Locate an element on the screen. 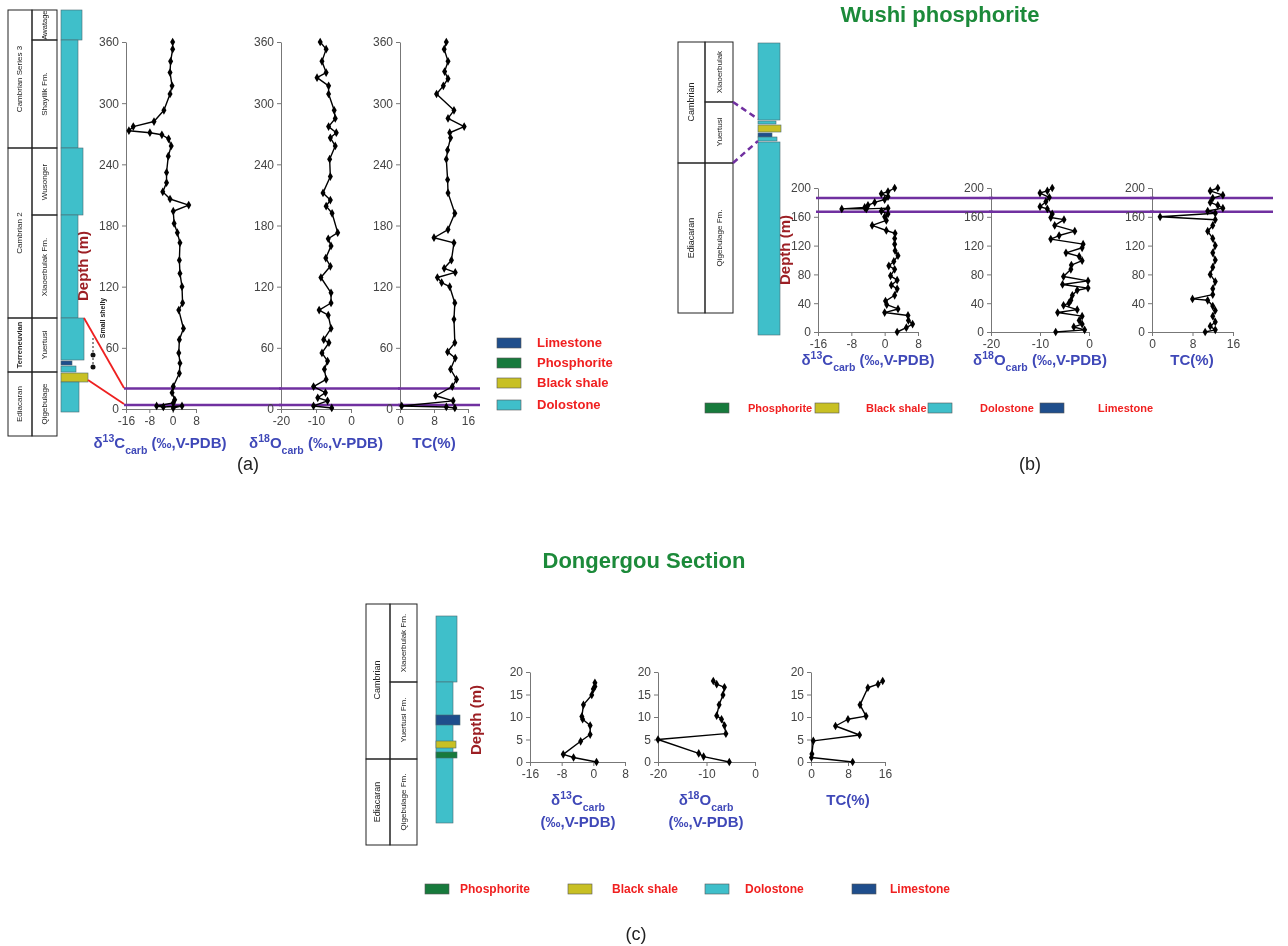 This screenshot has height=946, width=1288. chart-title: Wushi phosphorite is located at coordinates (940, 14).